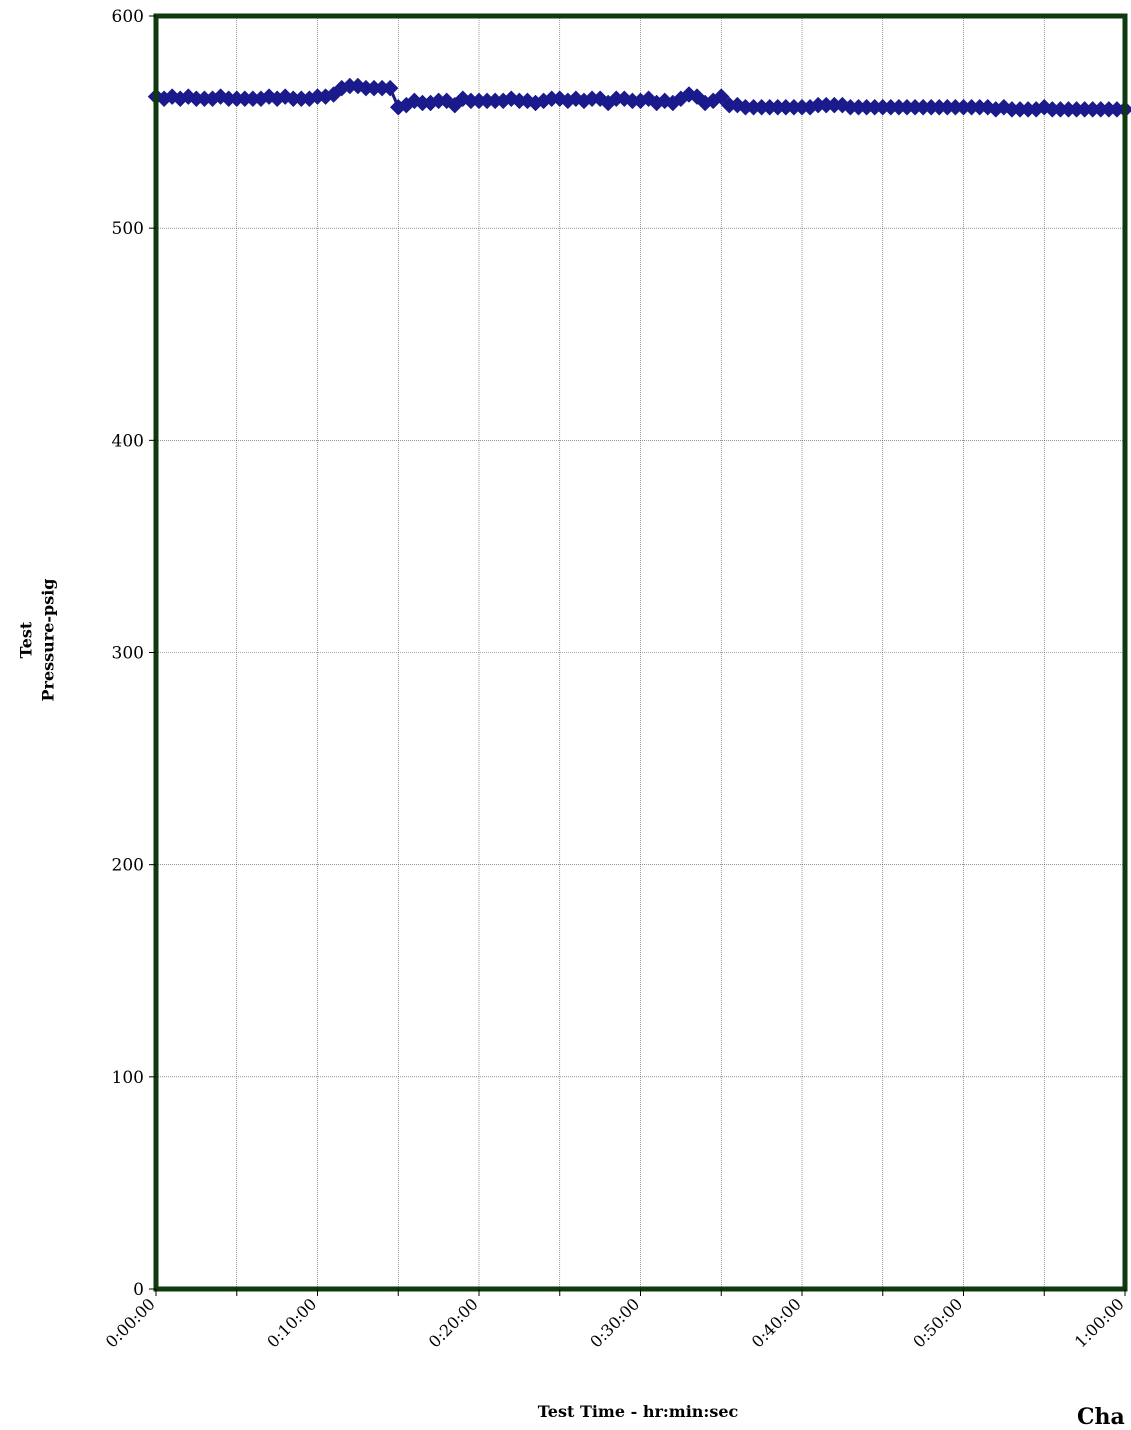 The height and width of the screenshot is (1430, 1131). I want to click on x-tick-label: 0:20:00, so click(453, 1322).